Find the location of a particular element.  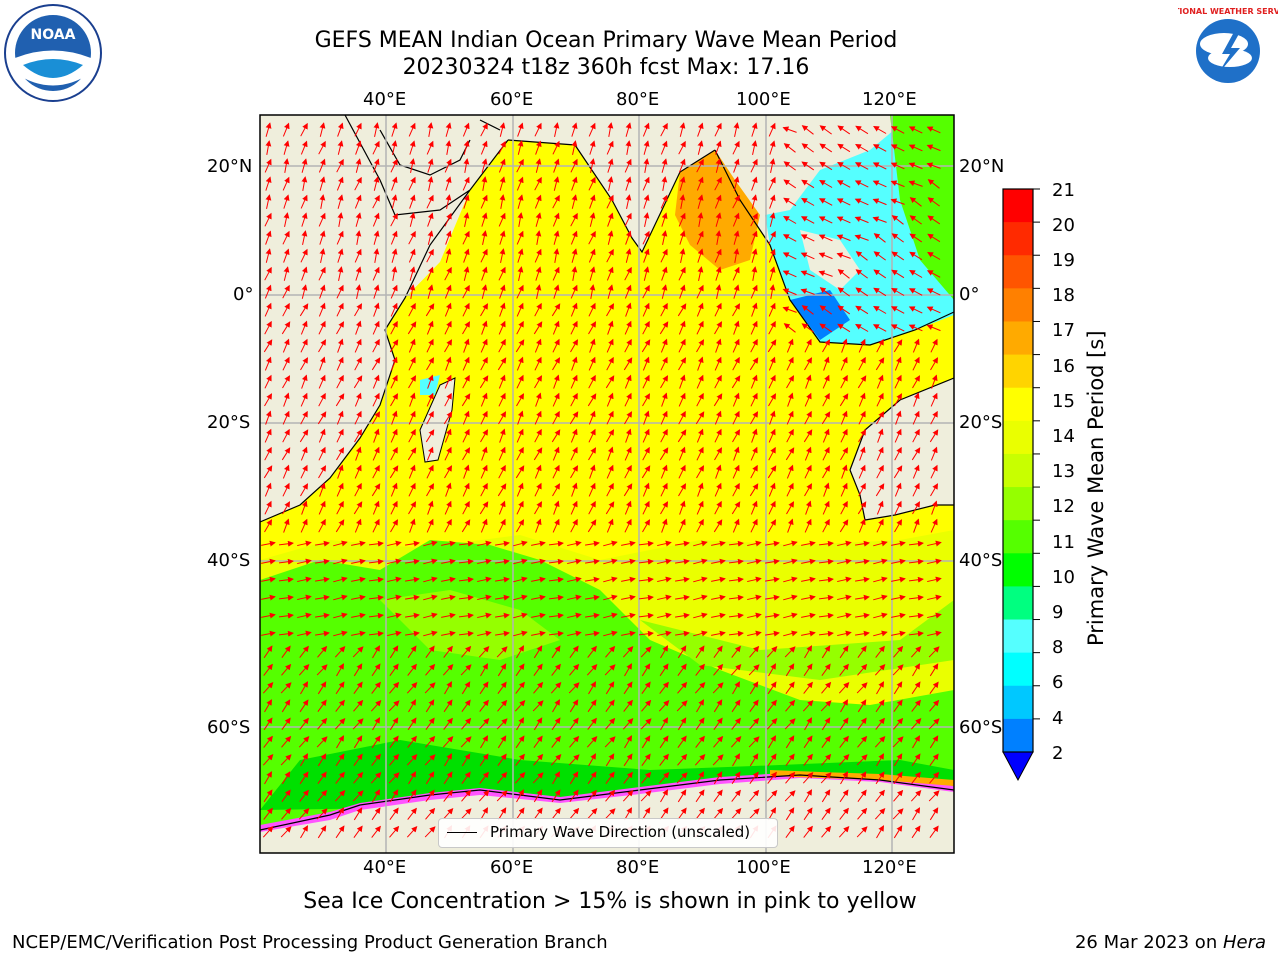

bottom-lon-label: 80°E is located at coordinates (638, 867).